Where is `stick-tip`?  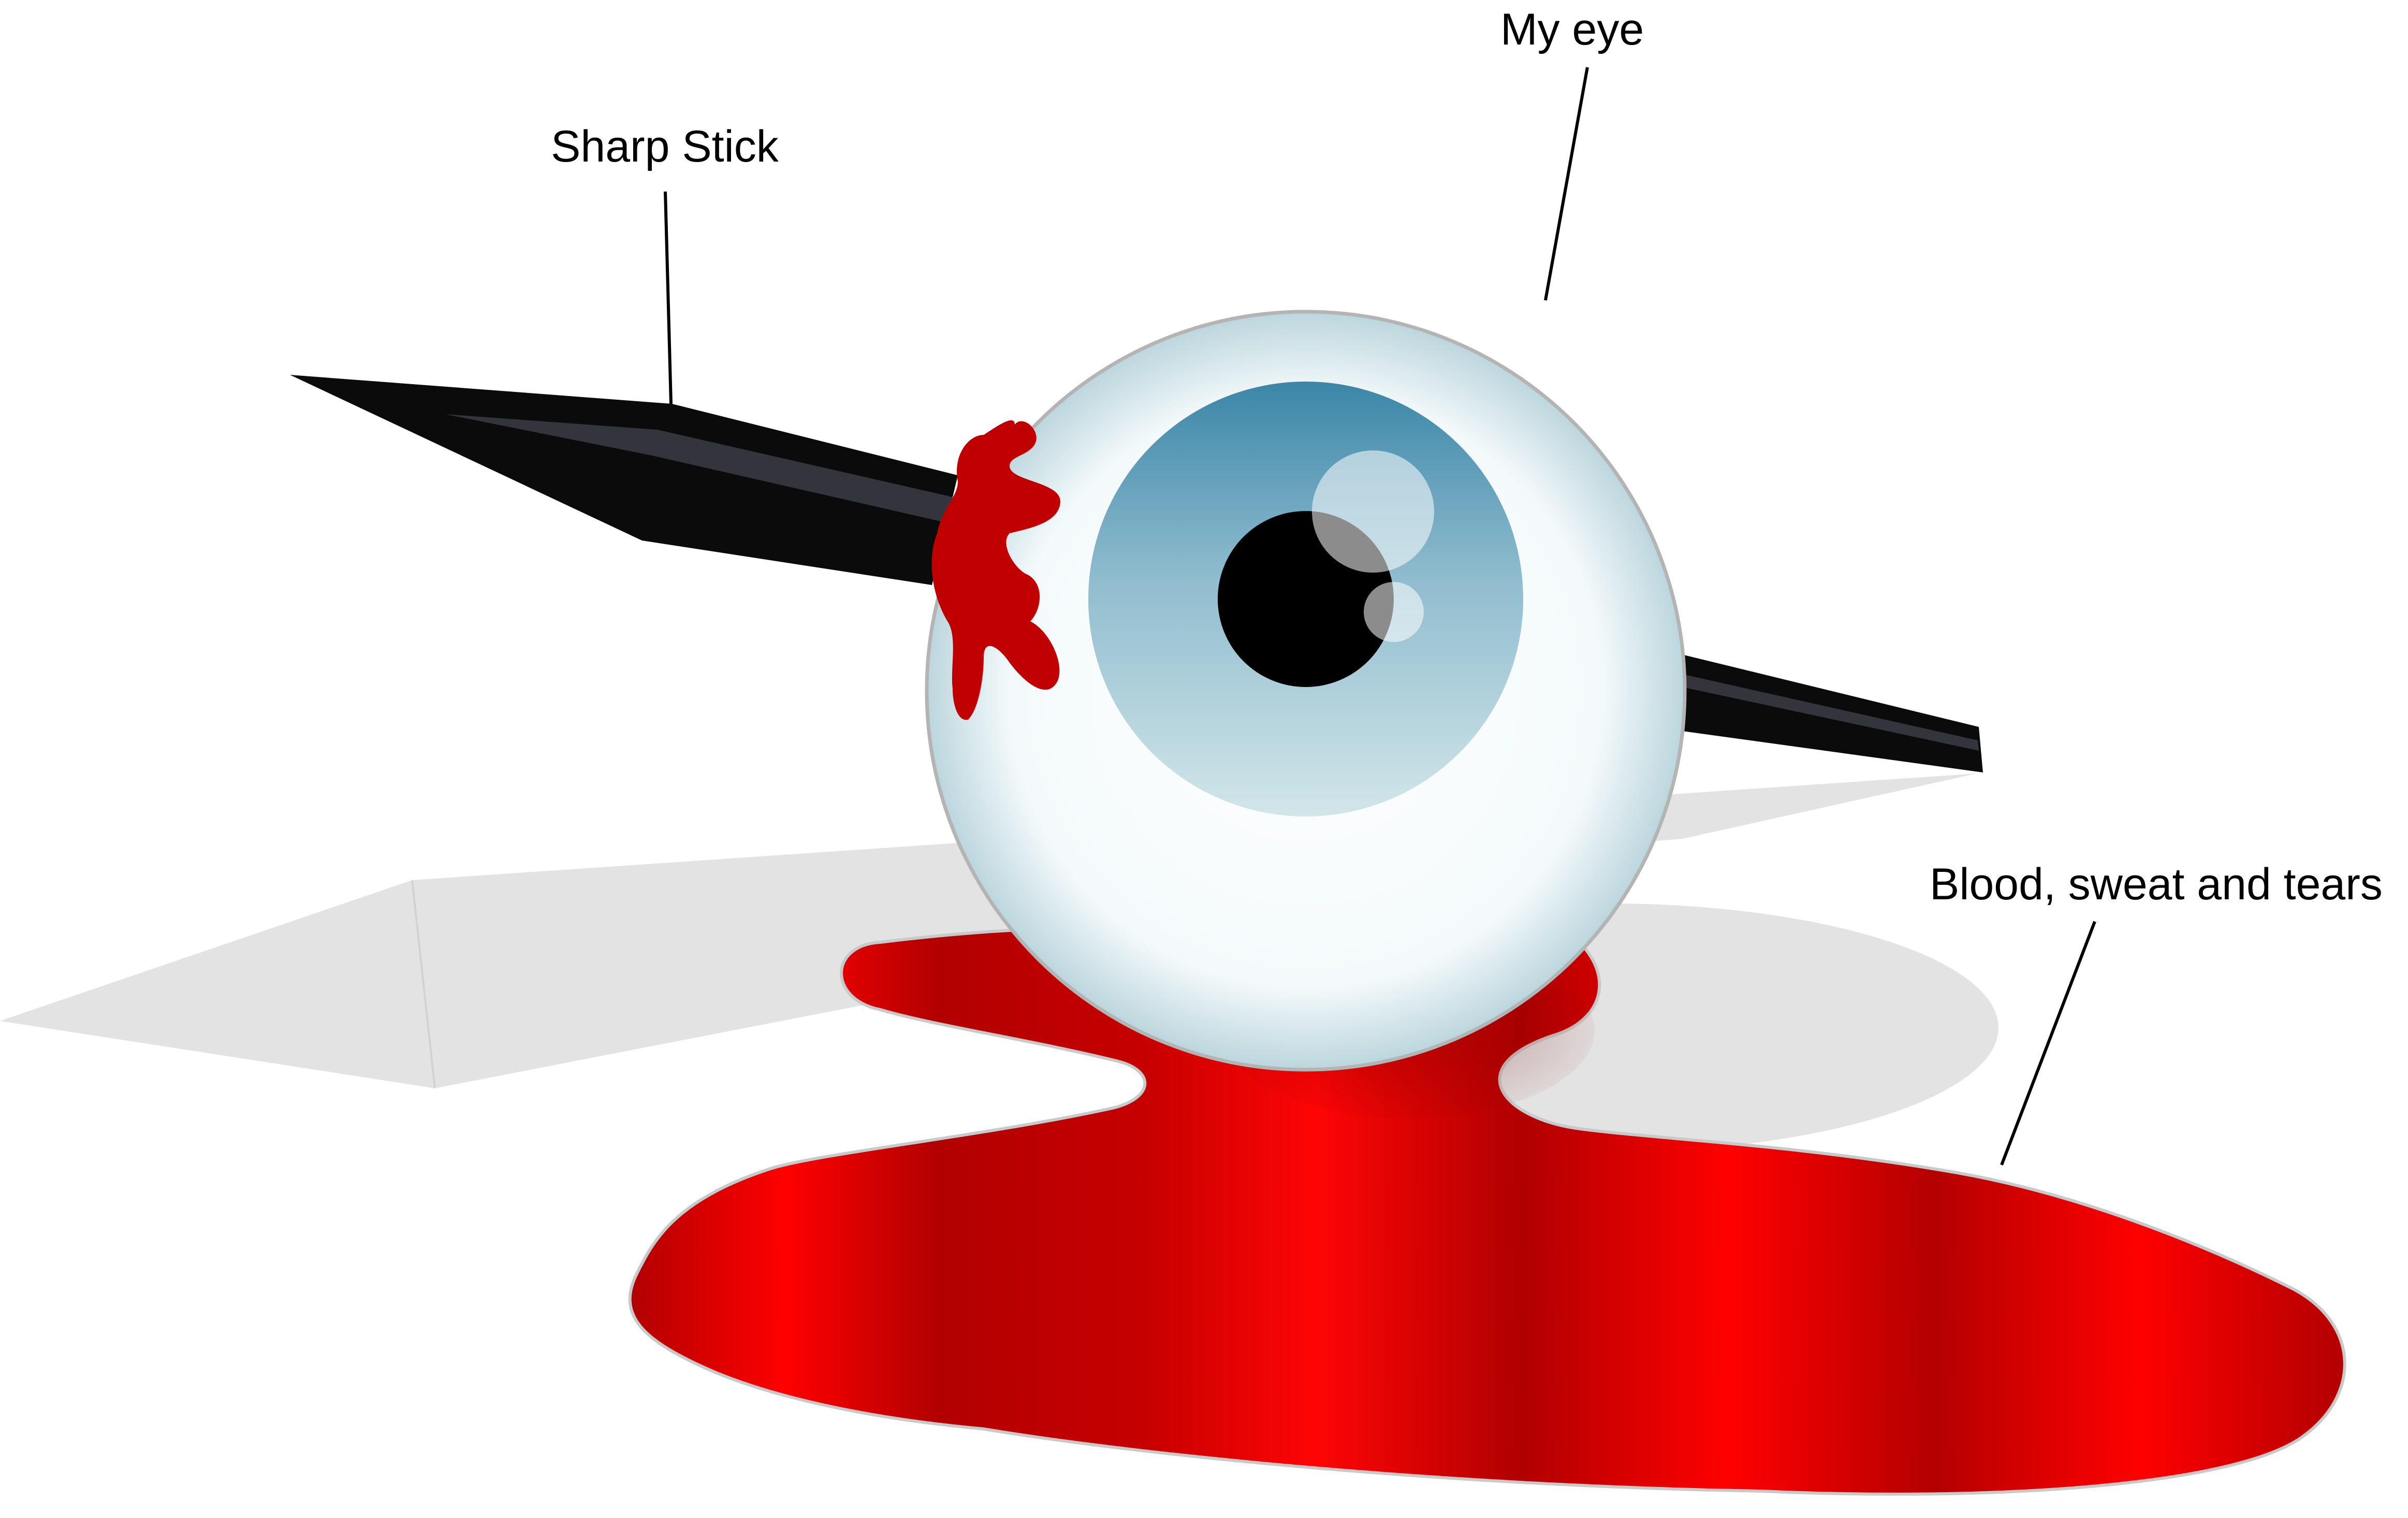
stick-tip is located at coordinates (624, 480).